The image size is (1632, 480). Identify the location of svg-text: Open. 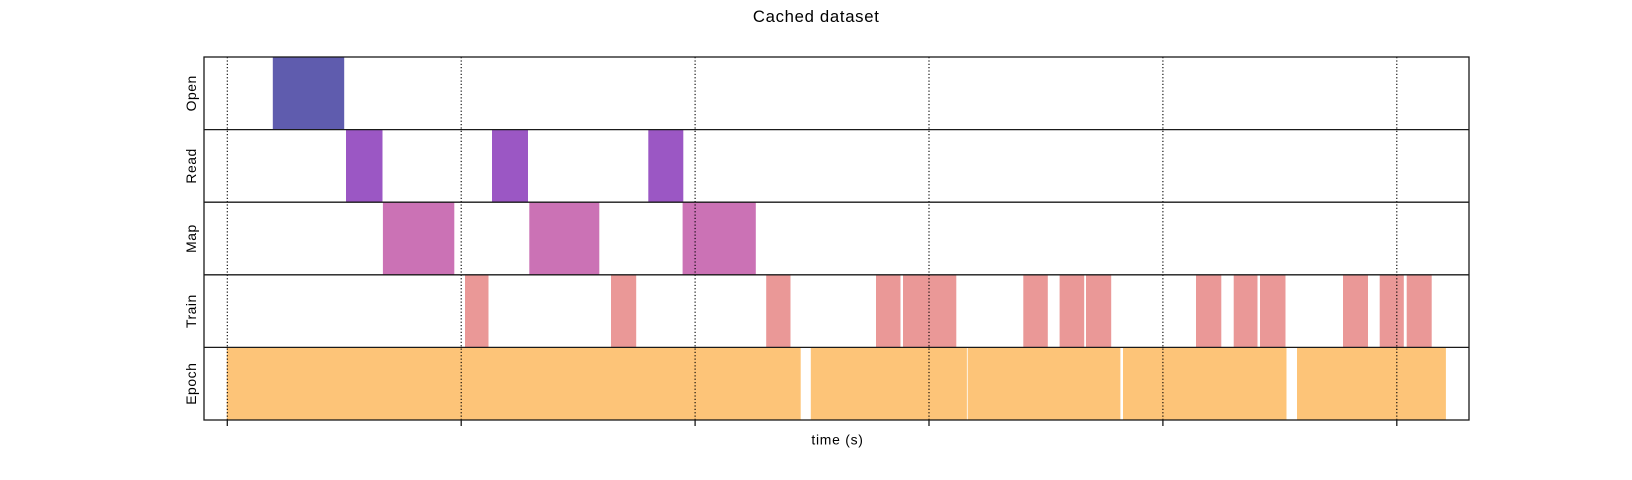
(191, 93).